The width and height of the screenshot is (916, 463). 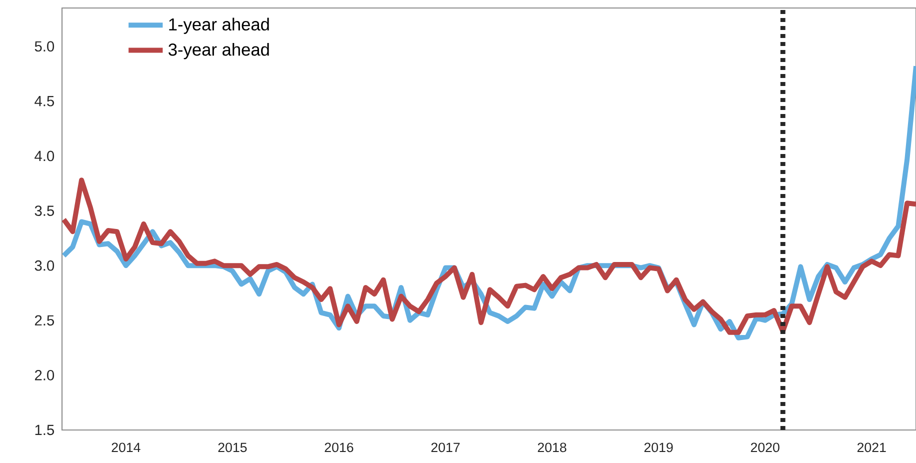 What do you see at coordinates (44, 265) in the screenshot?
I see `y-tick-label: 3.0` at bounding box center [44, 265].